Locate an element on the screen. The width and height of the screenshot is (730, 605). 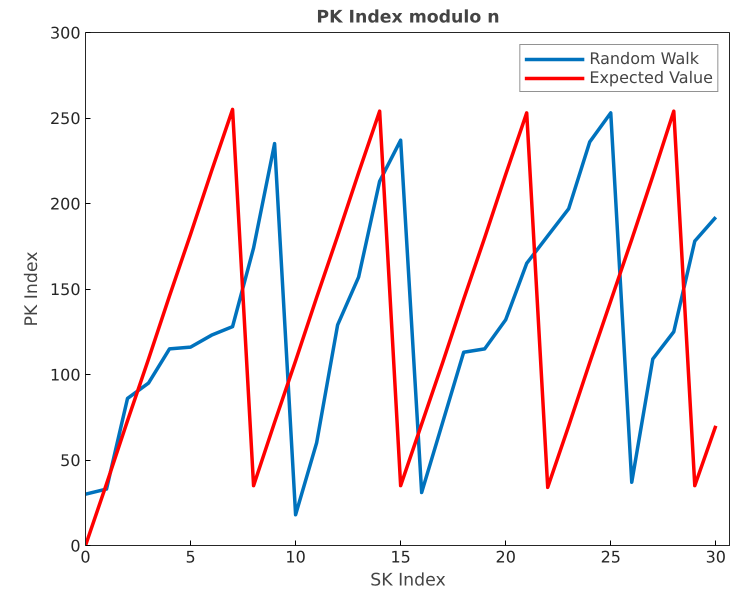
x-tick-label: 30 is located at coordinates (716, 557).